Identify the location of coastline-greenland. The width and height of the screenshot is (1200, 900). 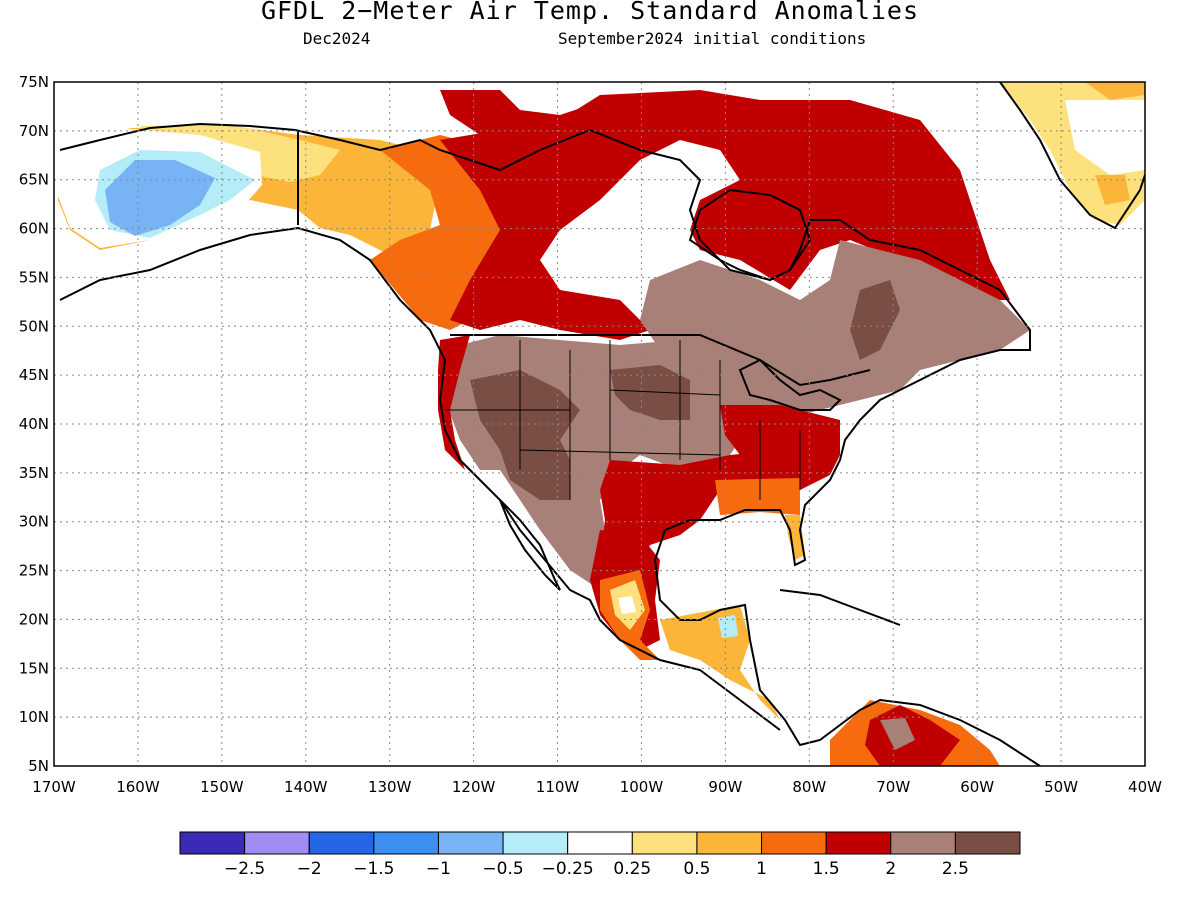
(1072, 156).